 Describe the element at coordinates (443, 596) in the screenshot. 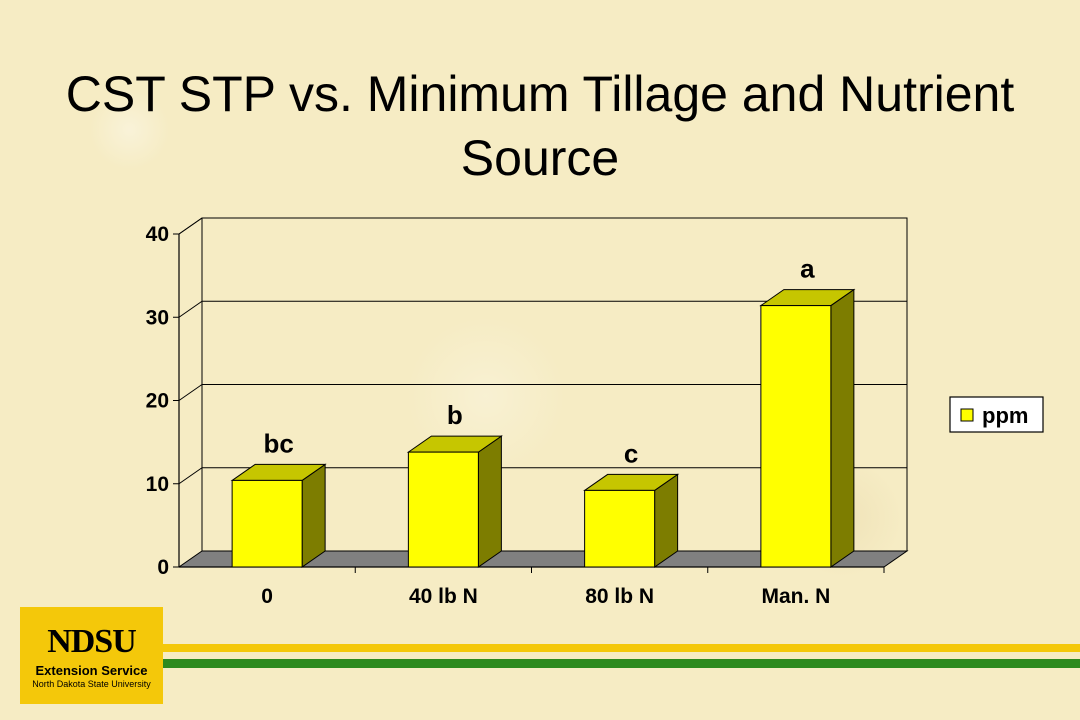

I see `x-tick-label: 40 lb N` at that location.